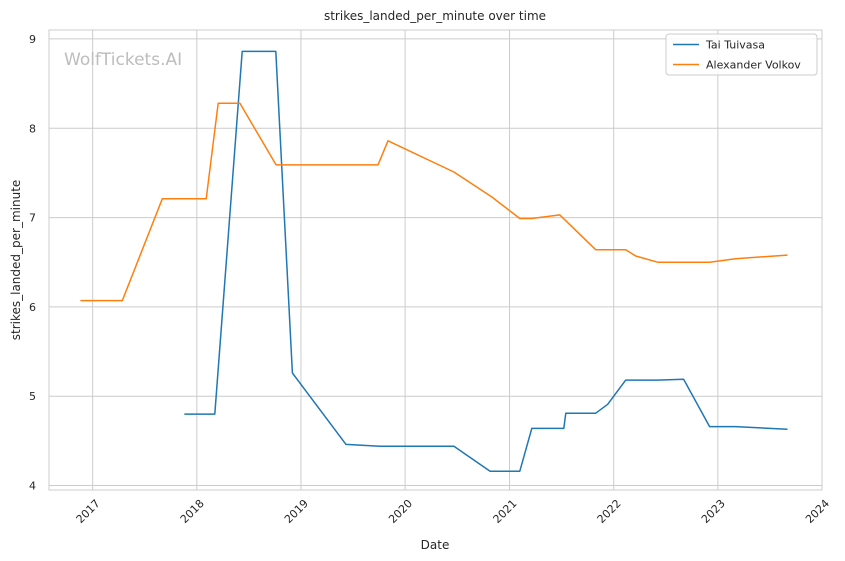 The width and height of the screenshot is (845, 561). What do you see at coordinates (32, 218) in the screenshot?
I see `y-tick-label-7: 7` at bounding box center [32, 218].